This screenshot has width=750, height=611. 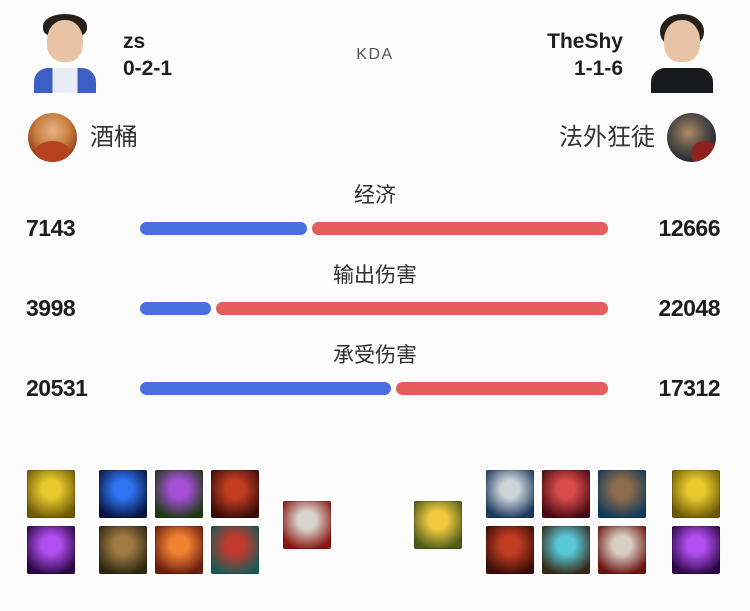 I want to click on stat-bar-gold, so click(x=374, y=228).